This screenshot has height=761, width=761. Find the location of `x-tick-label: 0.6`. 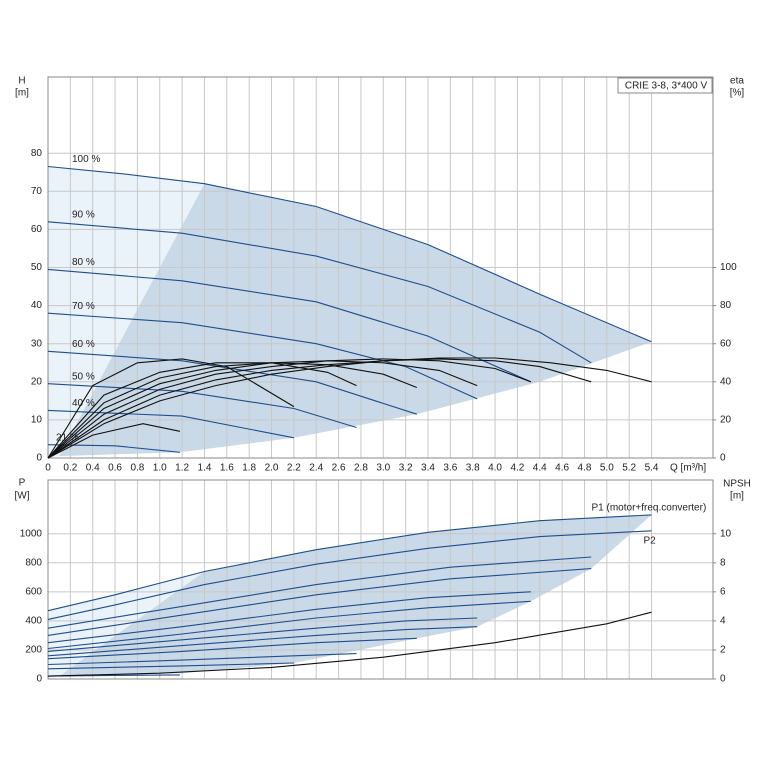

x-tick-label: 0.6 is located at coordinates (115, 468).